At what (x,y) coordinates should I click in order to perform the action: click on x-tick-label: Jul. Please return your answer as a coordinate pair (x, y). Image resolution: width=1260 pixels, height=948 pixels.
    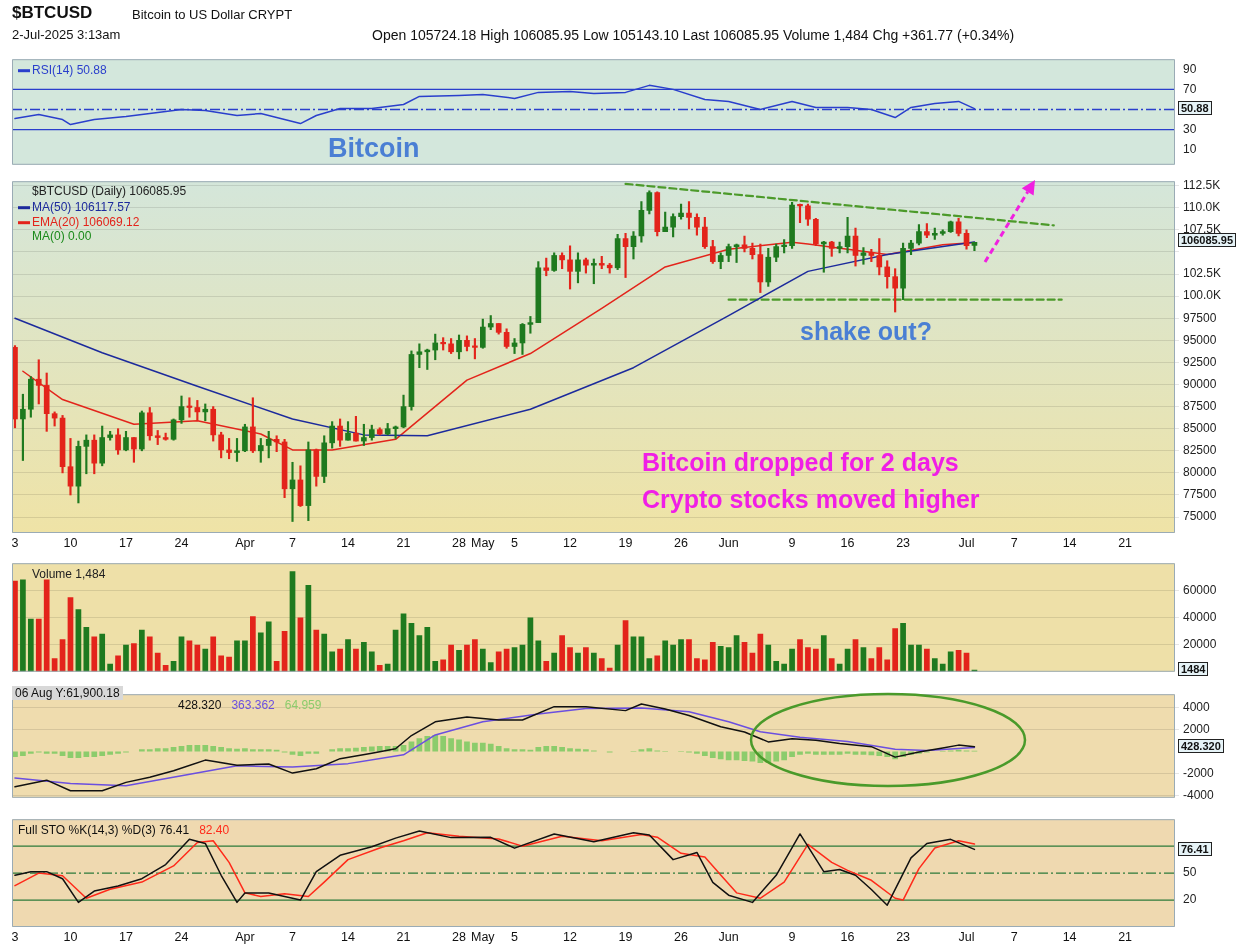
    Looking at the image, I should click on (966, 542).